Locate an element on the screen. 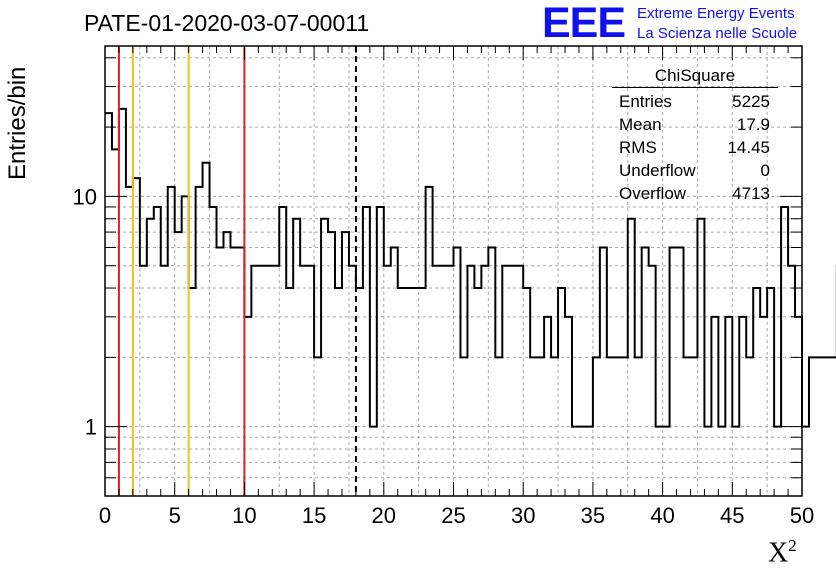 The image size is (836, 572). stats-label: Overflow is located at coordinates (653, 193).